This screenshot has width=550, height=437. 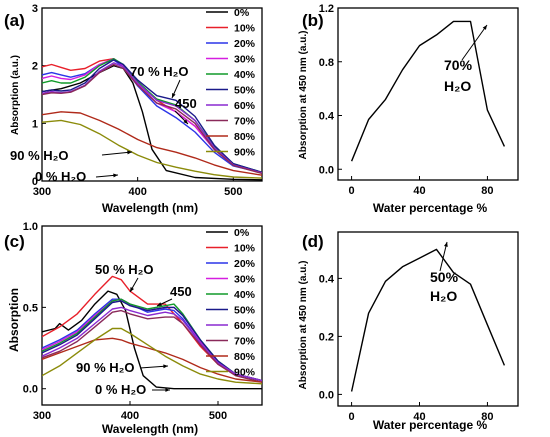 I want to click on series-line-60pct, so click(x=152, y=118).